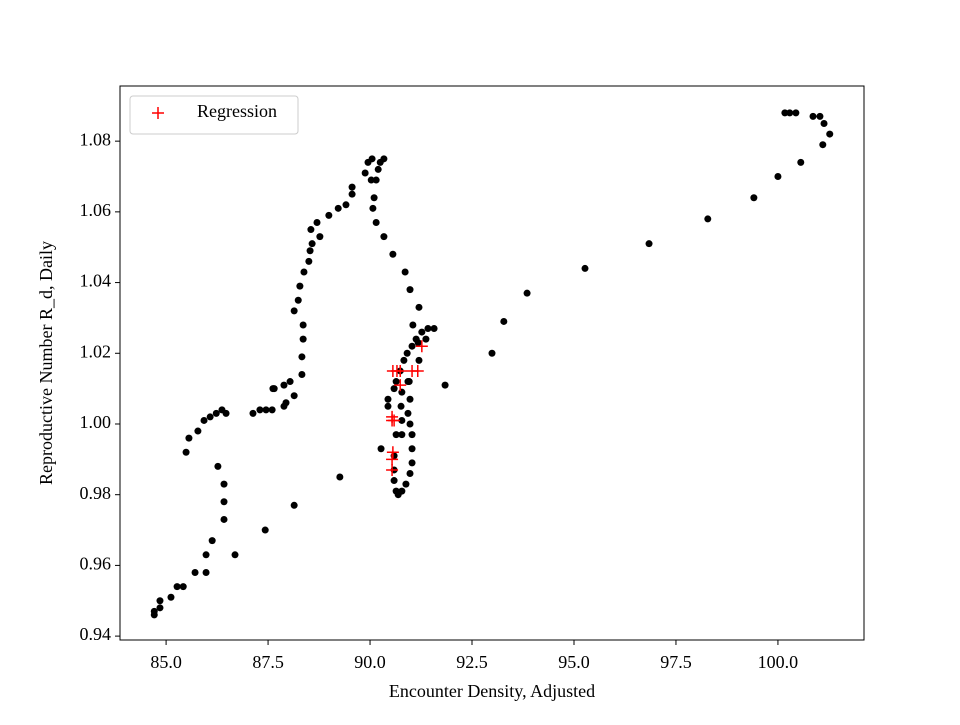  I want to click on x-tick-label: 85.0, so click(166, 662).